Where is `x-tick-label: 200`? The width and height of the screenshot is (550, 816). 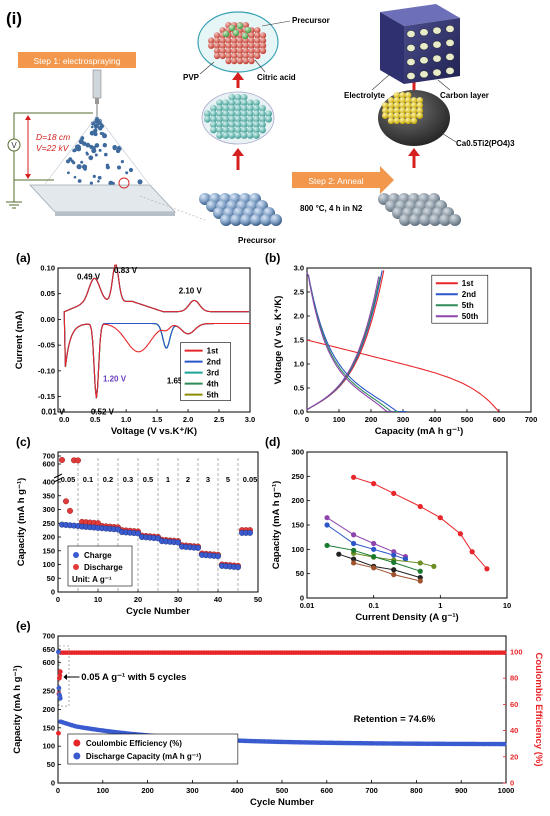 x-tick-label: 200 is located at coordinates (371, 419).